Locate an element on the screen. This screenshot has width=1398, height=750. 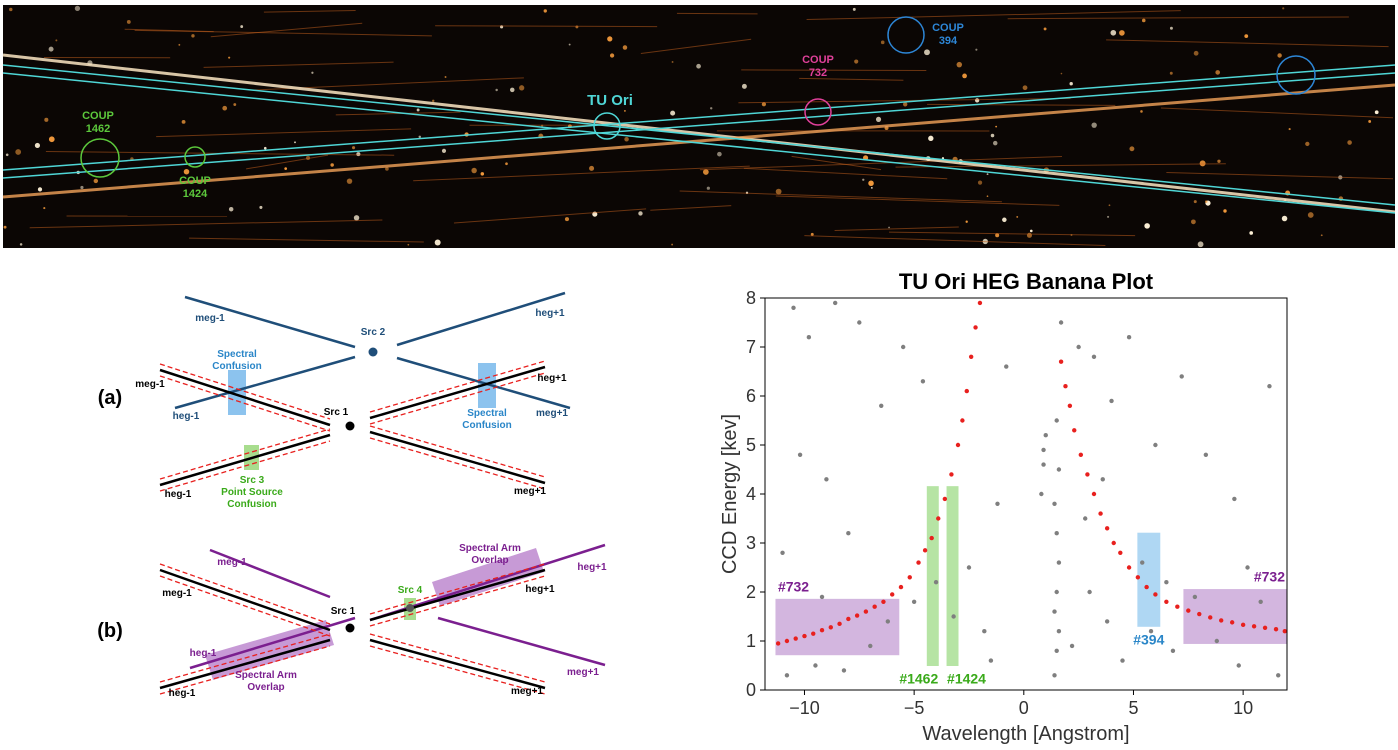
black-arms is located at coordinates (352, 426).